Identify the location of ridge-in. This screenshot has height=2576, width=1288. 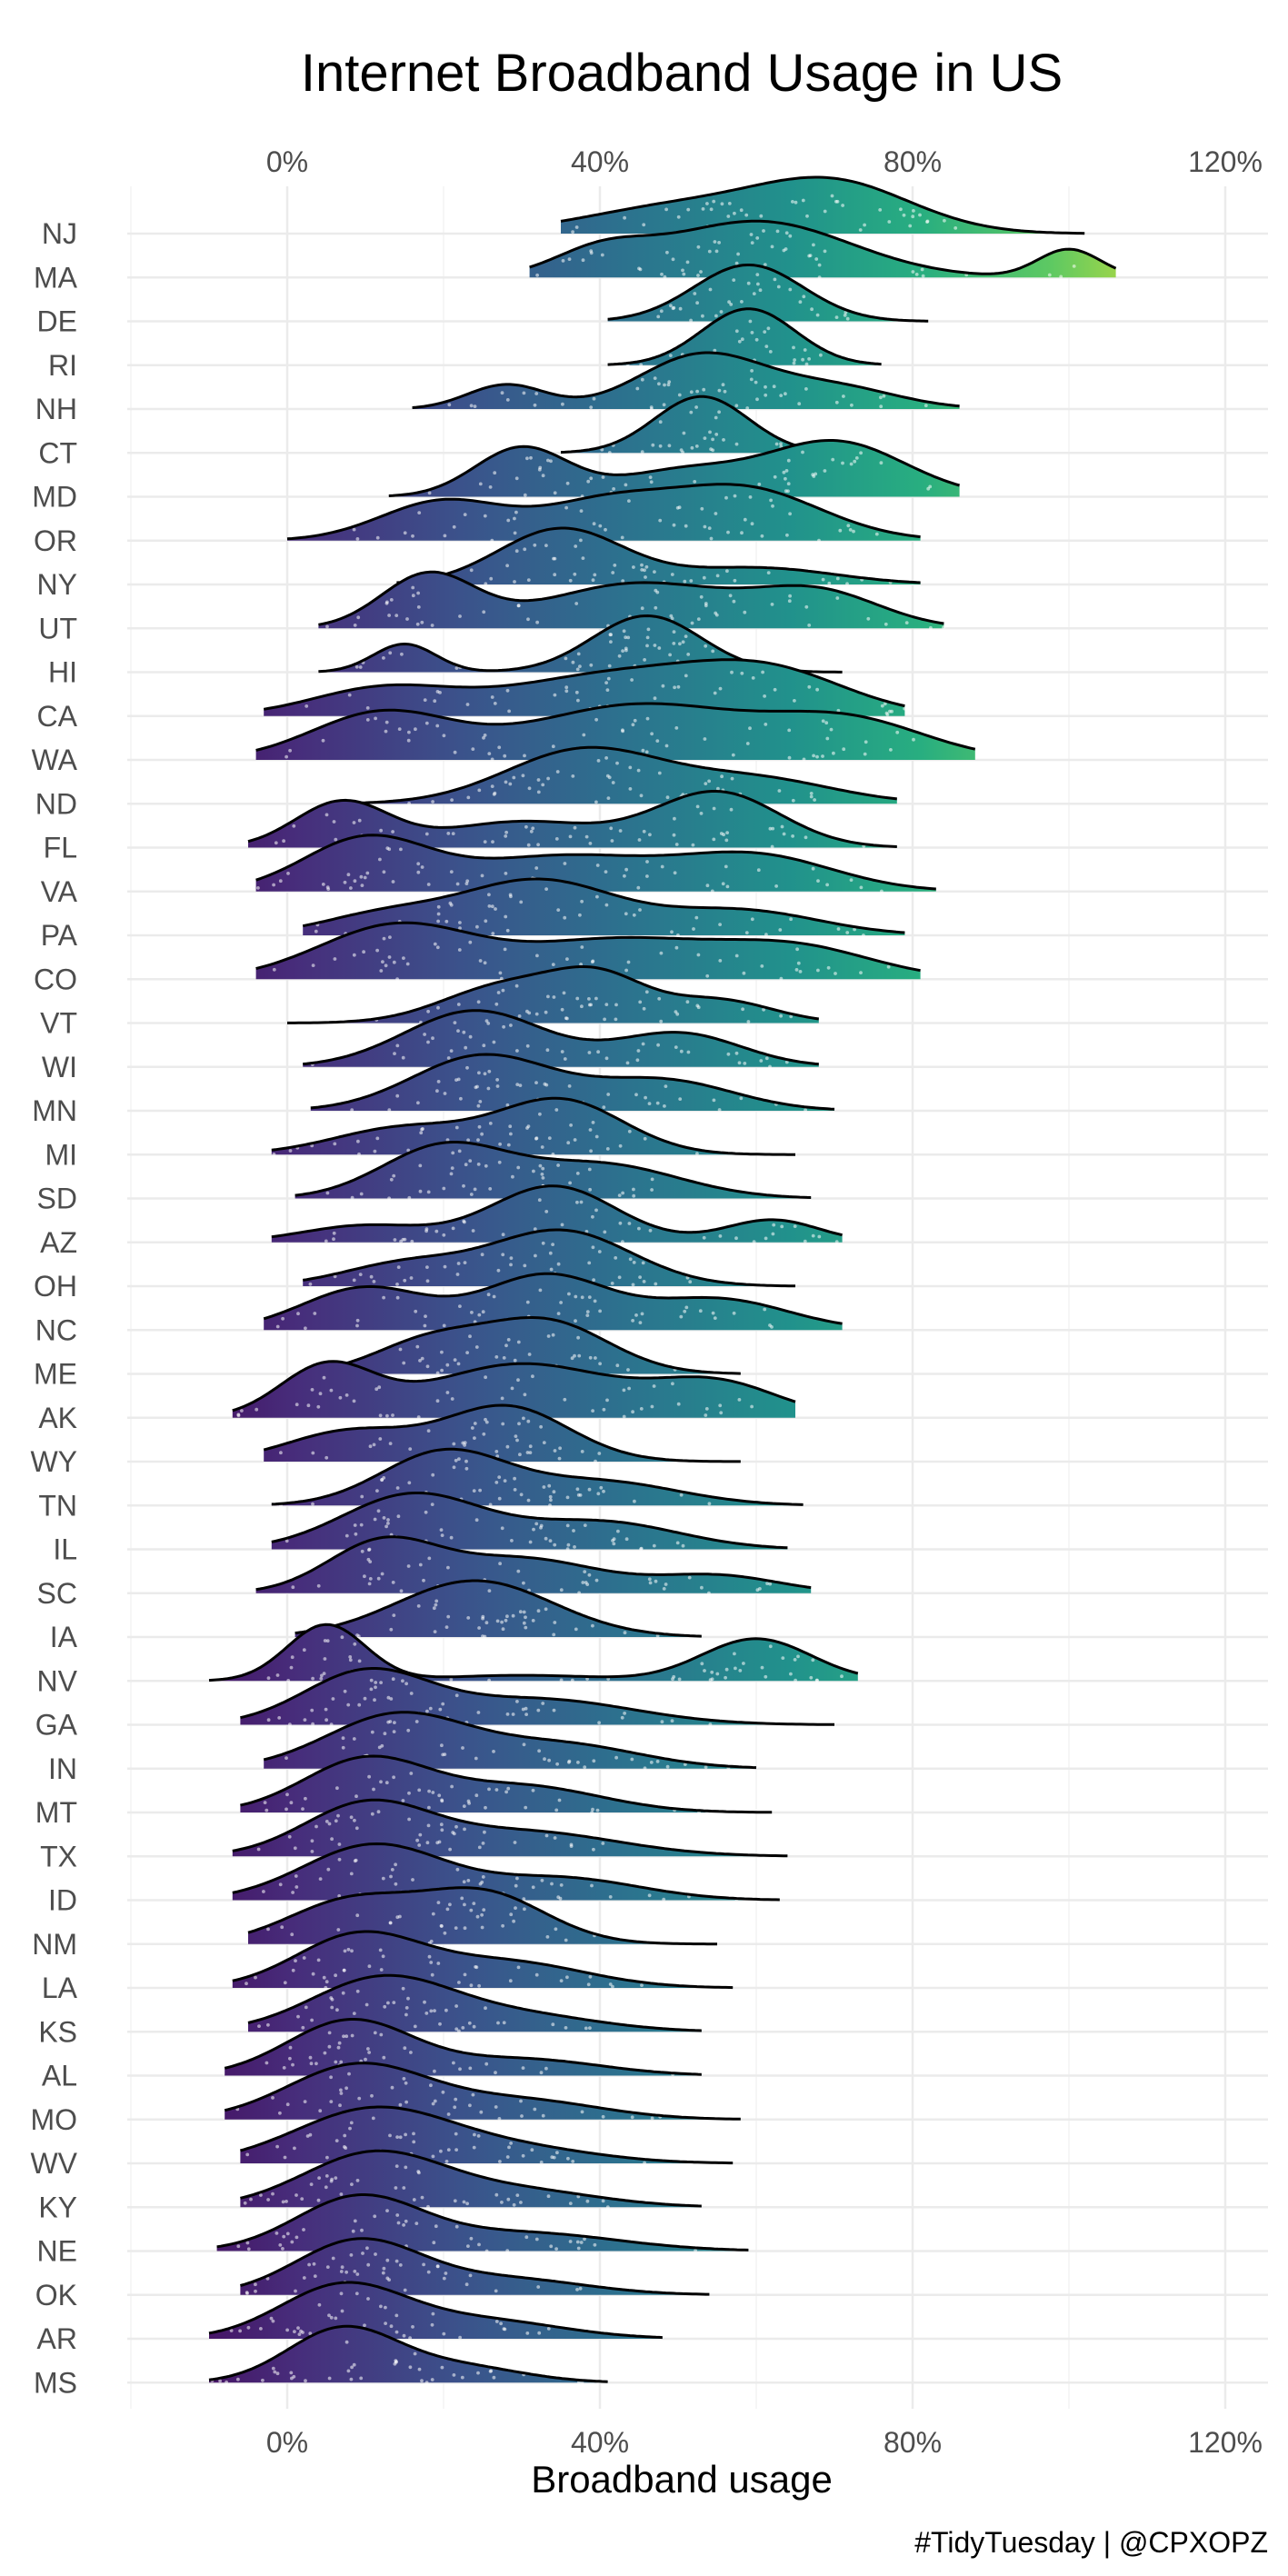
(510, 1741).